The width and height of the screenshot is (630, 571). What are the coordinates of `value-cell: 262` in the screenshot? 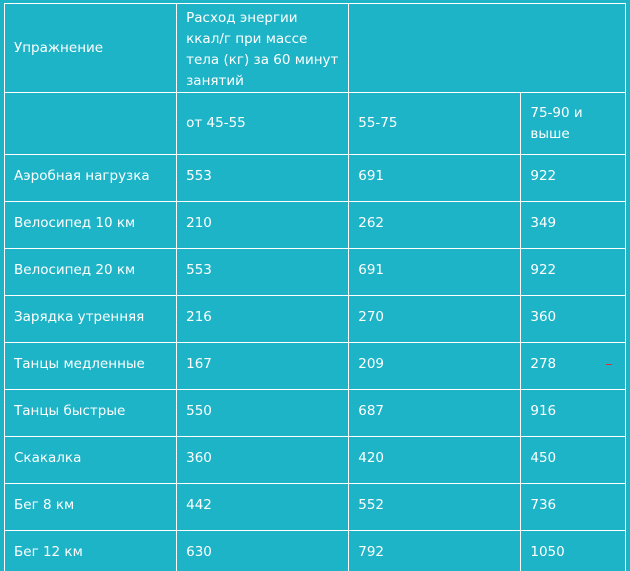 It's located at (435, 225).